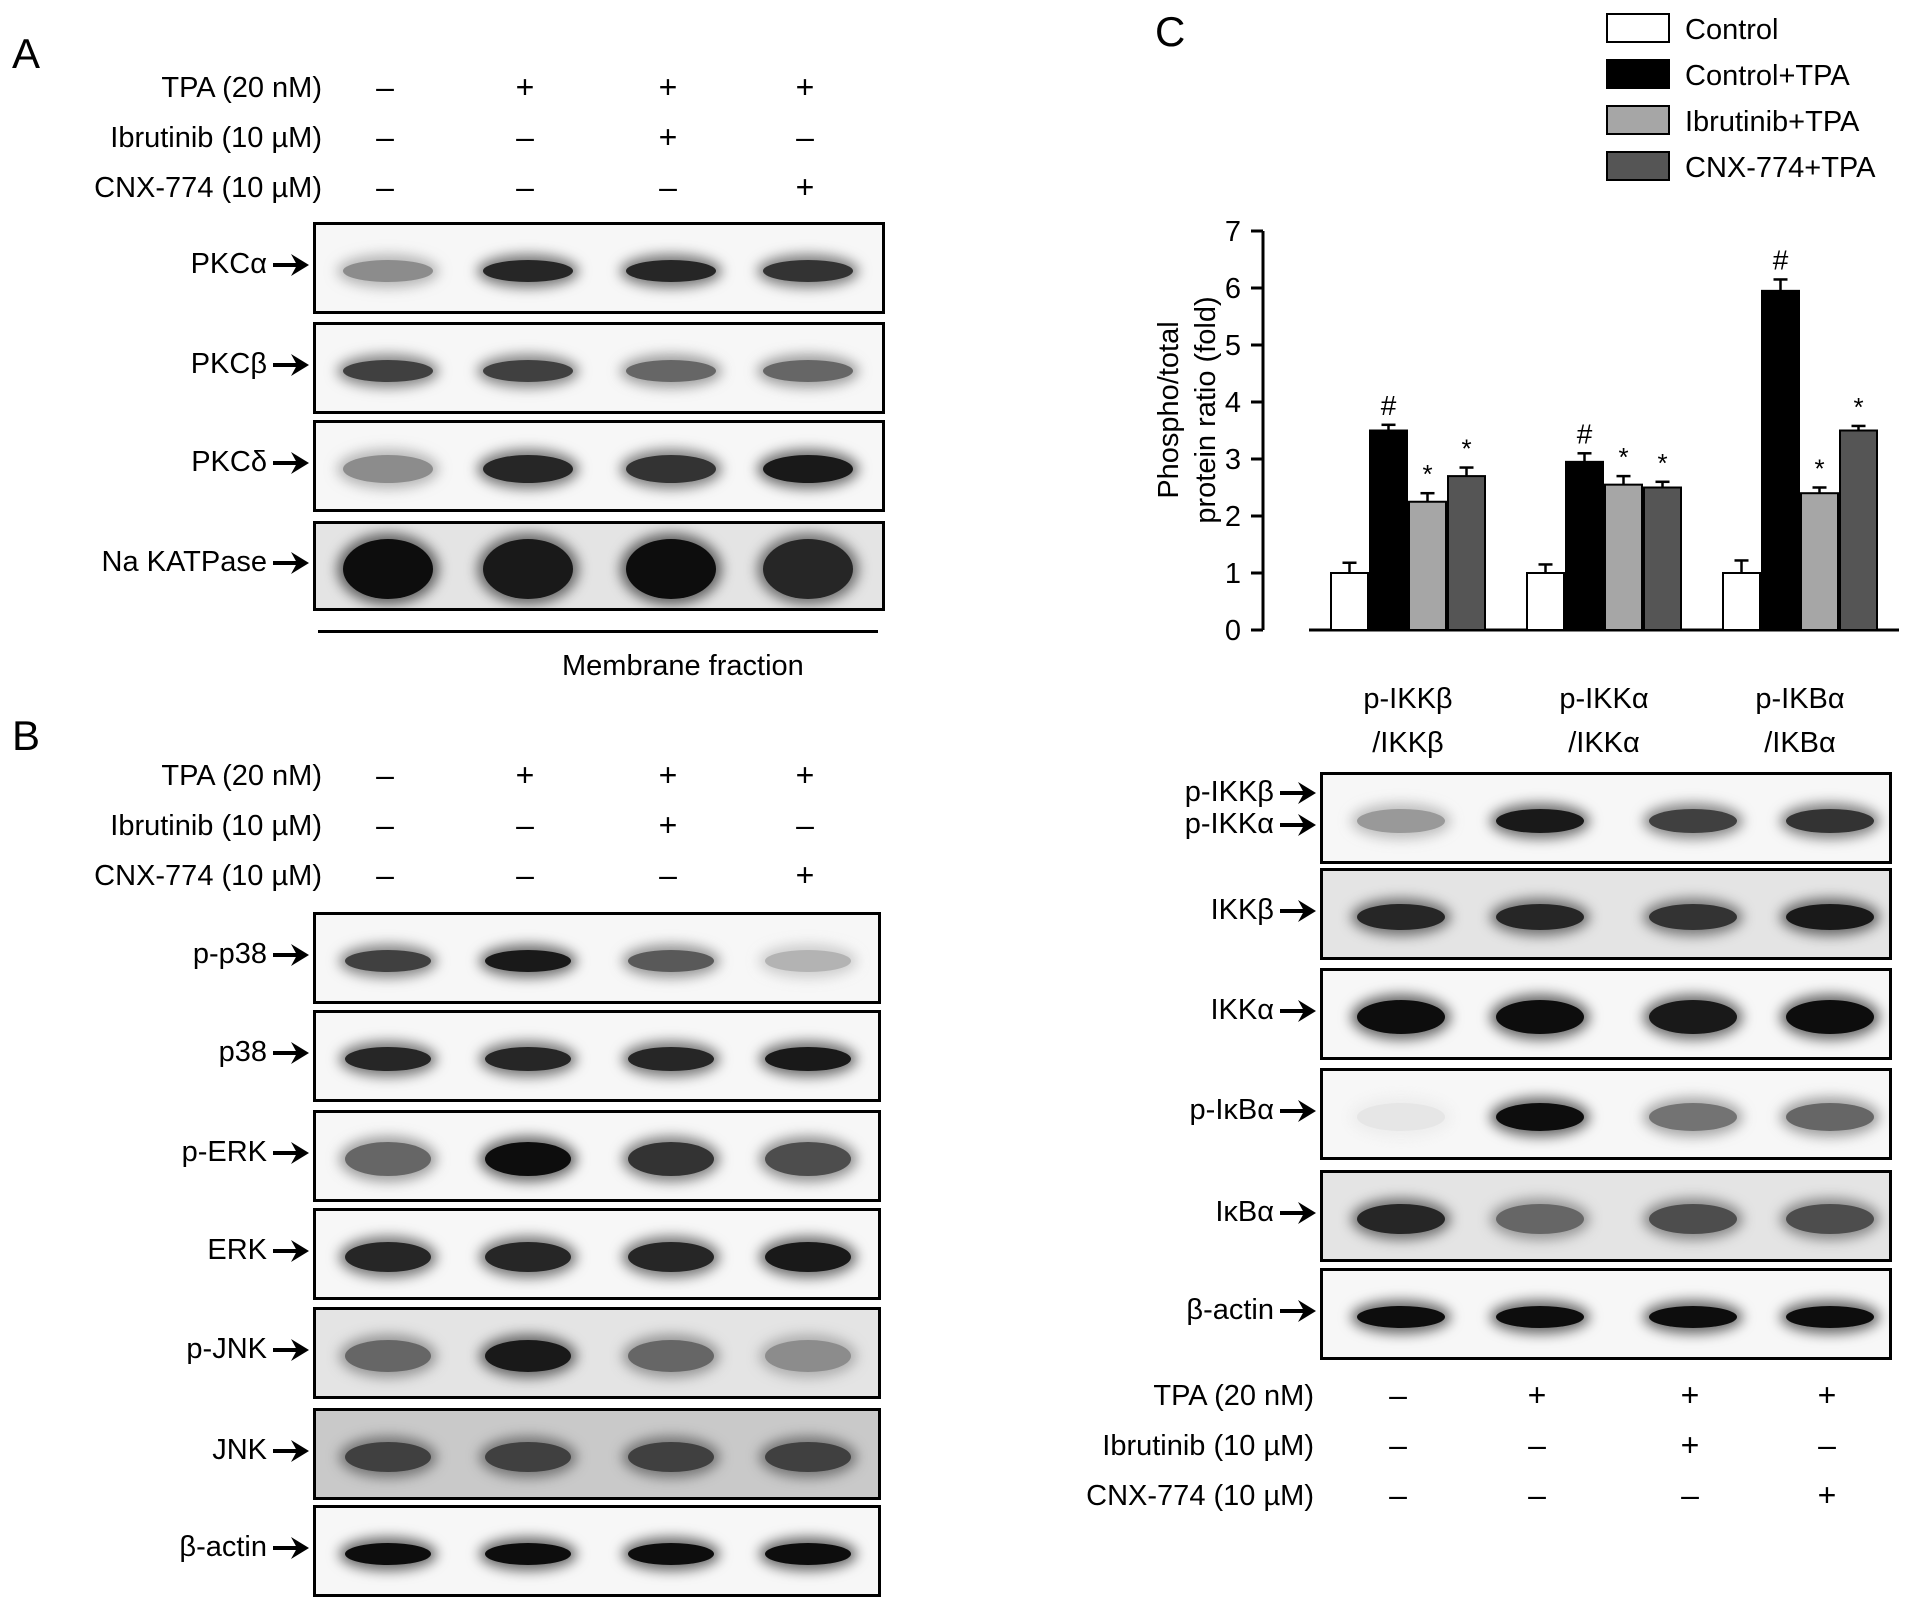 Image resolution: width=1913 pixels, height=1608 pixels. Describe the element at coordinates (223, 1547) in the screenshot. I see `blot-label-text: β-actin` at that location.